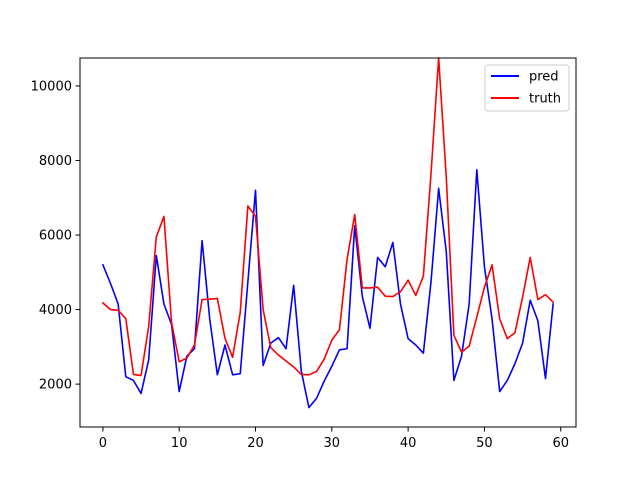 This screenshot has width=640, height=480. I want to click on legend-label-pred: pred, so click(544, 77).